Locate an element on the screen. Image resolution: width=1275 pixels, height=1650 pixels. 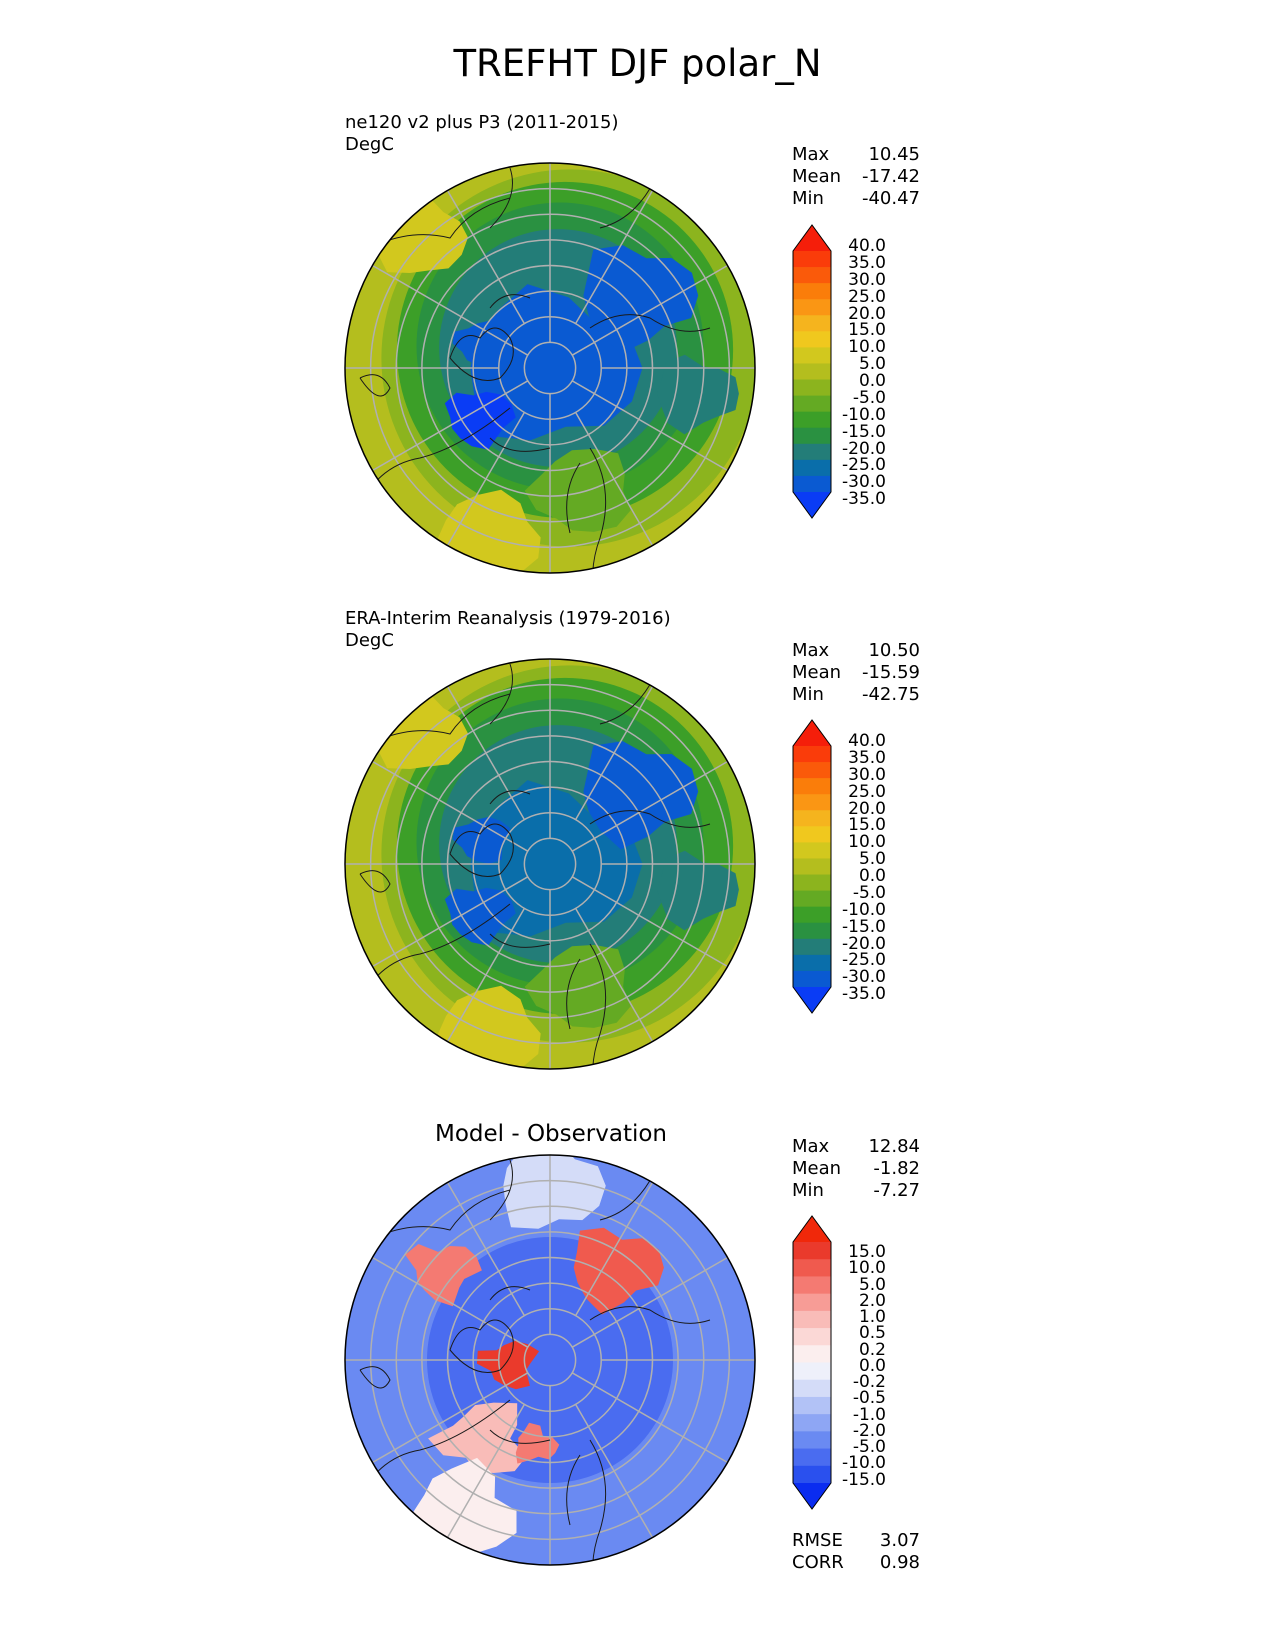
polar-map-difference is located at coordinates (550, 1360).